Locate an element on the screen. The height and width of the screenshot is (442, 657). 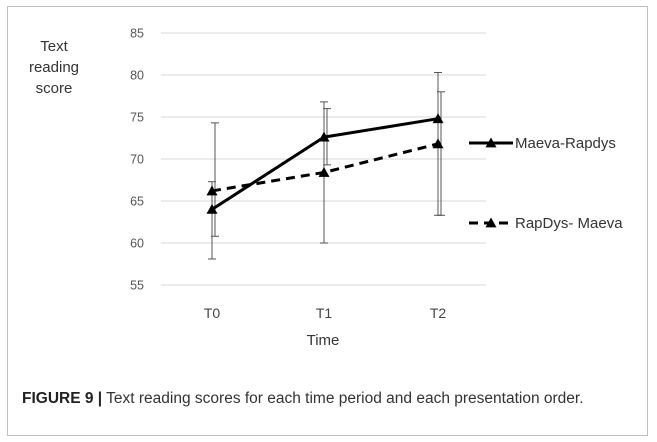
x-tick-label: T2 is located at coordinates (438, 313).